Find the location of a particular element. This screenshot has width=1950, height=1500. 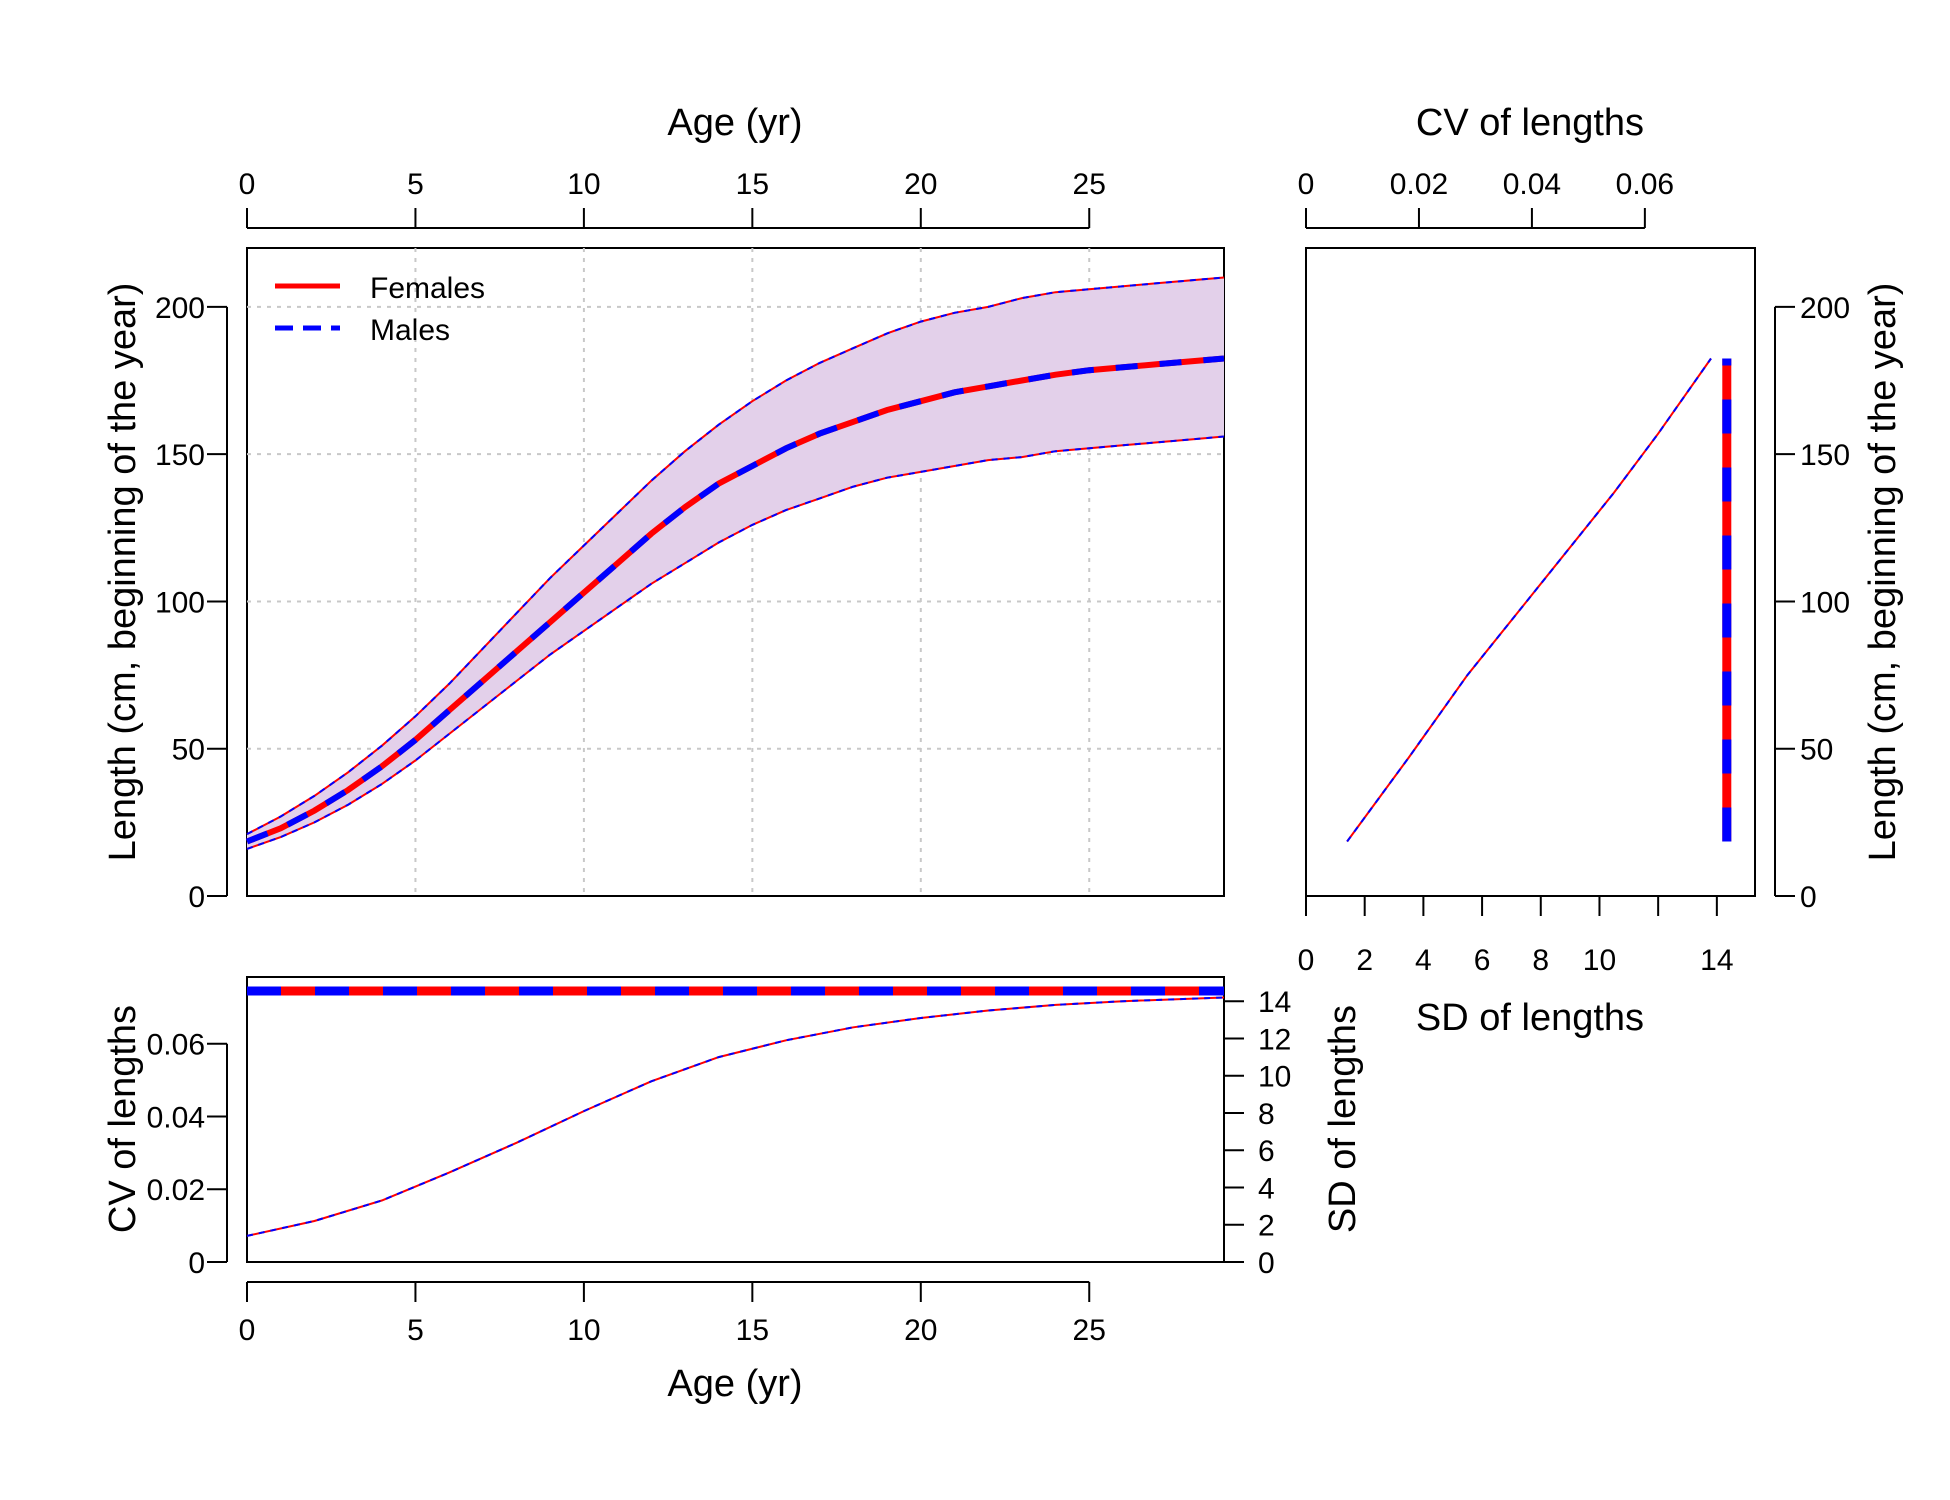

cv-age-y2-tick-label: 4 is located at coordinates (1266, 1188).